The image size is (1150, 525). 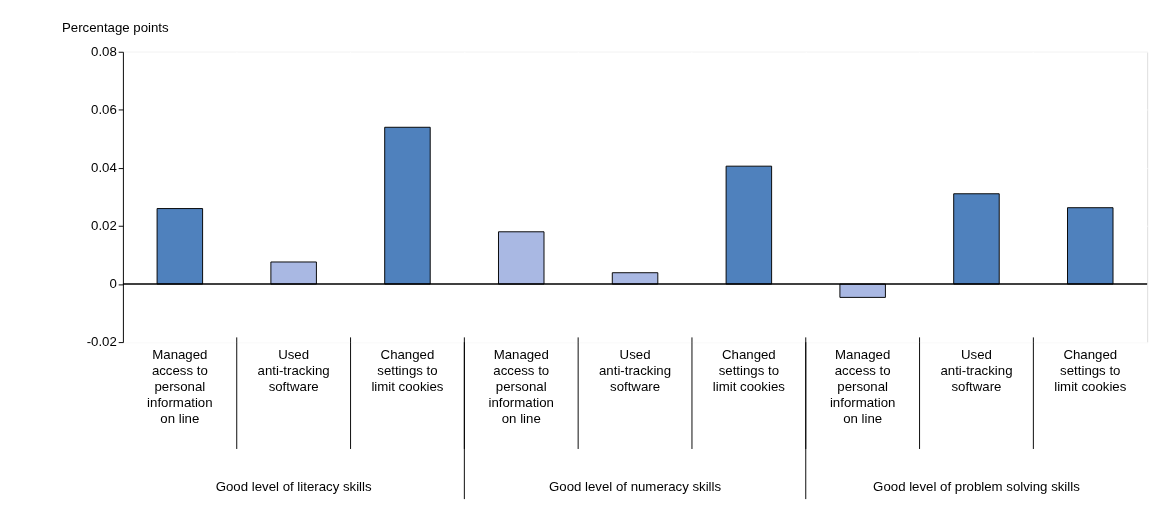 What do you see at coordinates (115, 28) in the screenshot?
I see `y-axis-title: Percentage points` at bounding box center [115, 28].